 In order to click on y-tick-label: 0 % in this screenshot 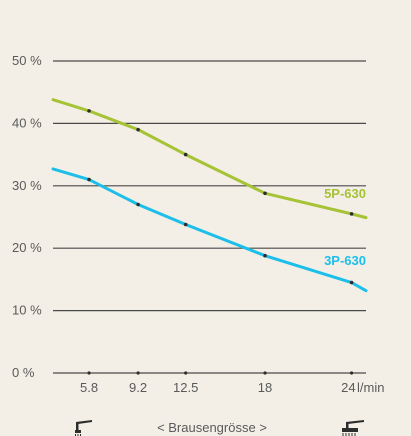, I will do `click(23, 372)`.